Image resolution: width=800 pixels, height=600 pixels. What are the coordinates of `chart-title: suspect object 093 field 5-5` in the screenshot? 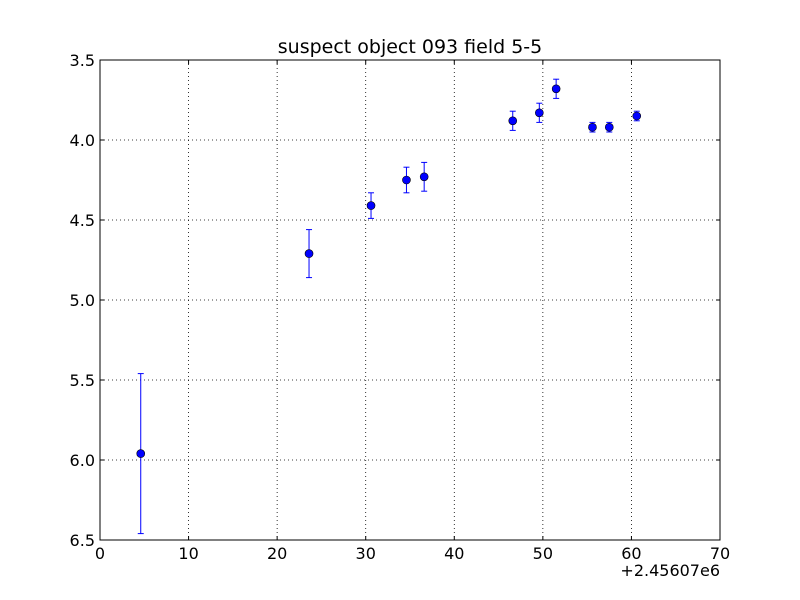 It's located at (410, 47).